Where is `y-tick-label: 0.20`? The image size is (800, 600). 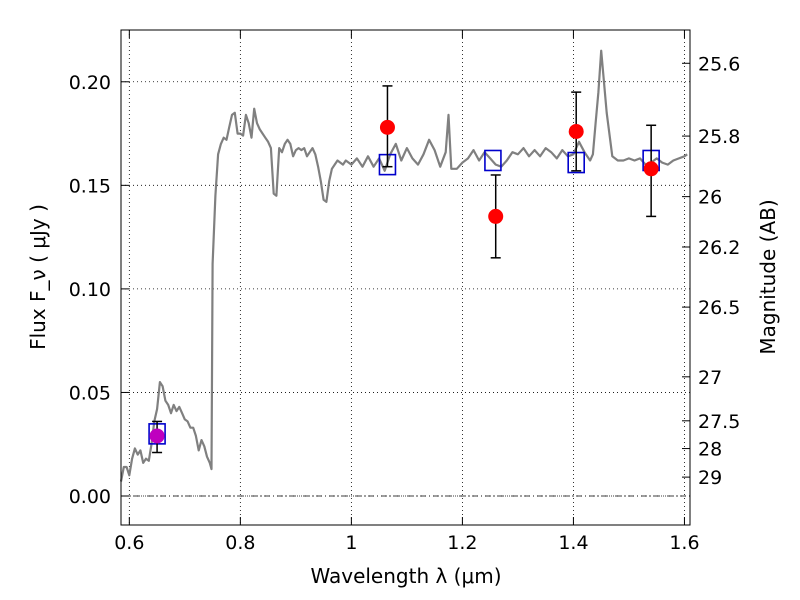 y-tick-label: 0.20 is located at coordinates (90, 83).